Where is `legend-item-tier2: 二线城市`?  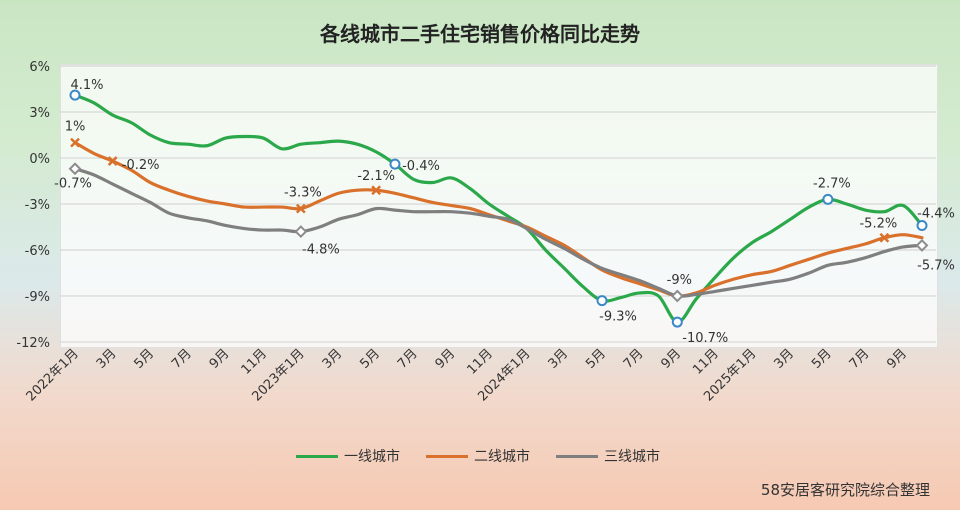 legend-item-tier2: 二线城市 is located at coordinates (478, 456).